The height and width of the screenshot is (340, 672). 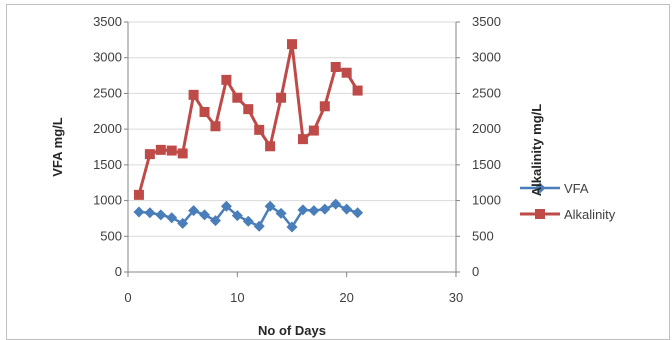 I want to click on y-axis-title-right: Alkalinity mg/L, so click(x=536, y=150).